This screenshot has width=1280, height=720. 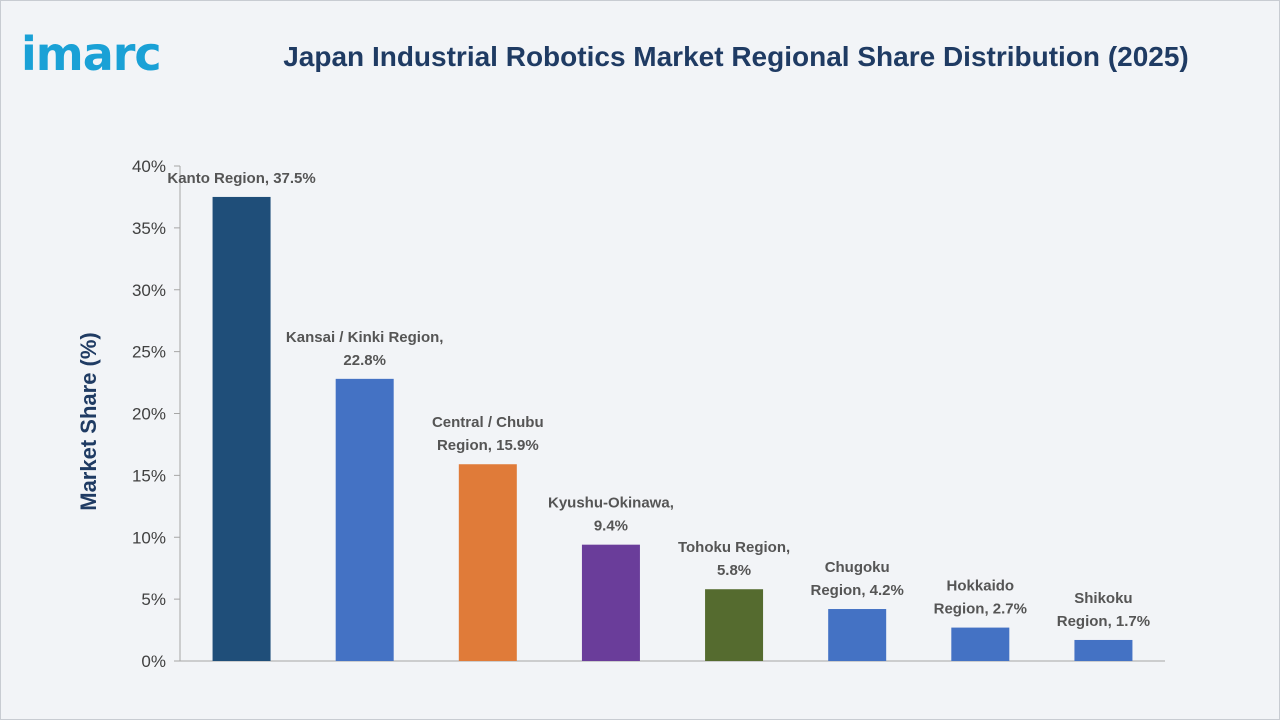 What do you see at coordinates (149, 537) in the screenshot?
I see `y-tick-label: 10%` at bounding box center [149, 537].